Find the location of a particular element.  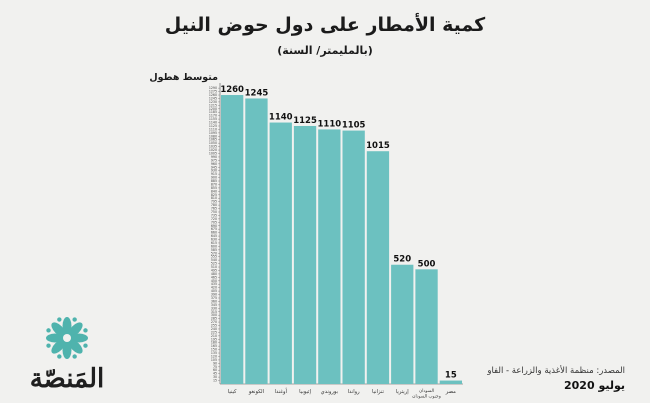

y-tick-label: 285 is located at coordinates (214, 319).